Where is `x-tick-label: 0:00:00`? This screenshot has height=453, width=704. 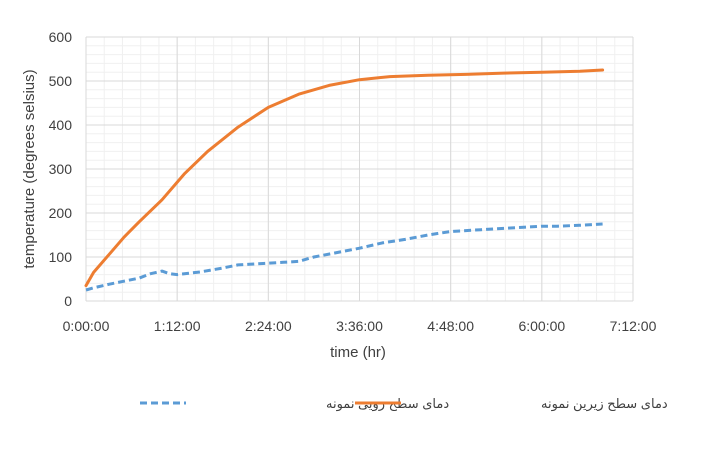 x-tick-label: 0:00:00 is located at coordinates (86, 326).